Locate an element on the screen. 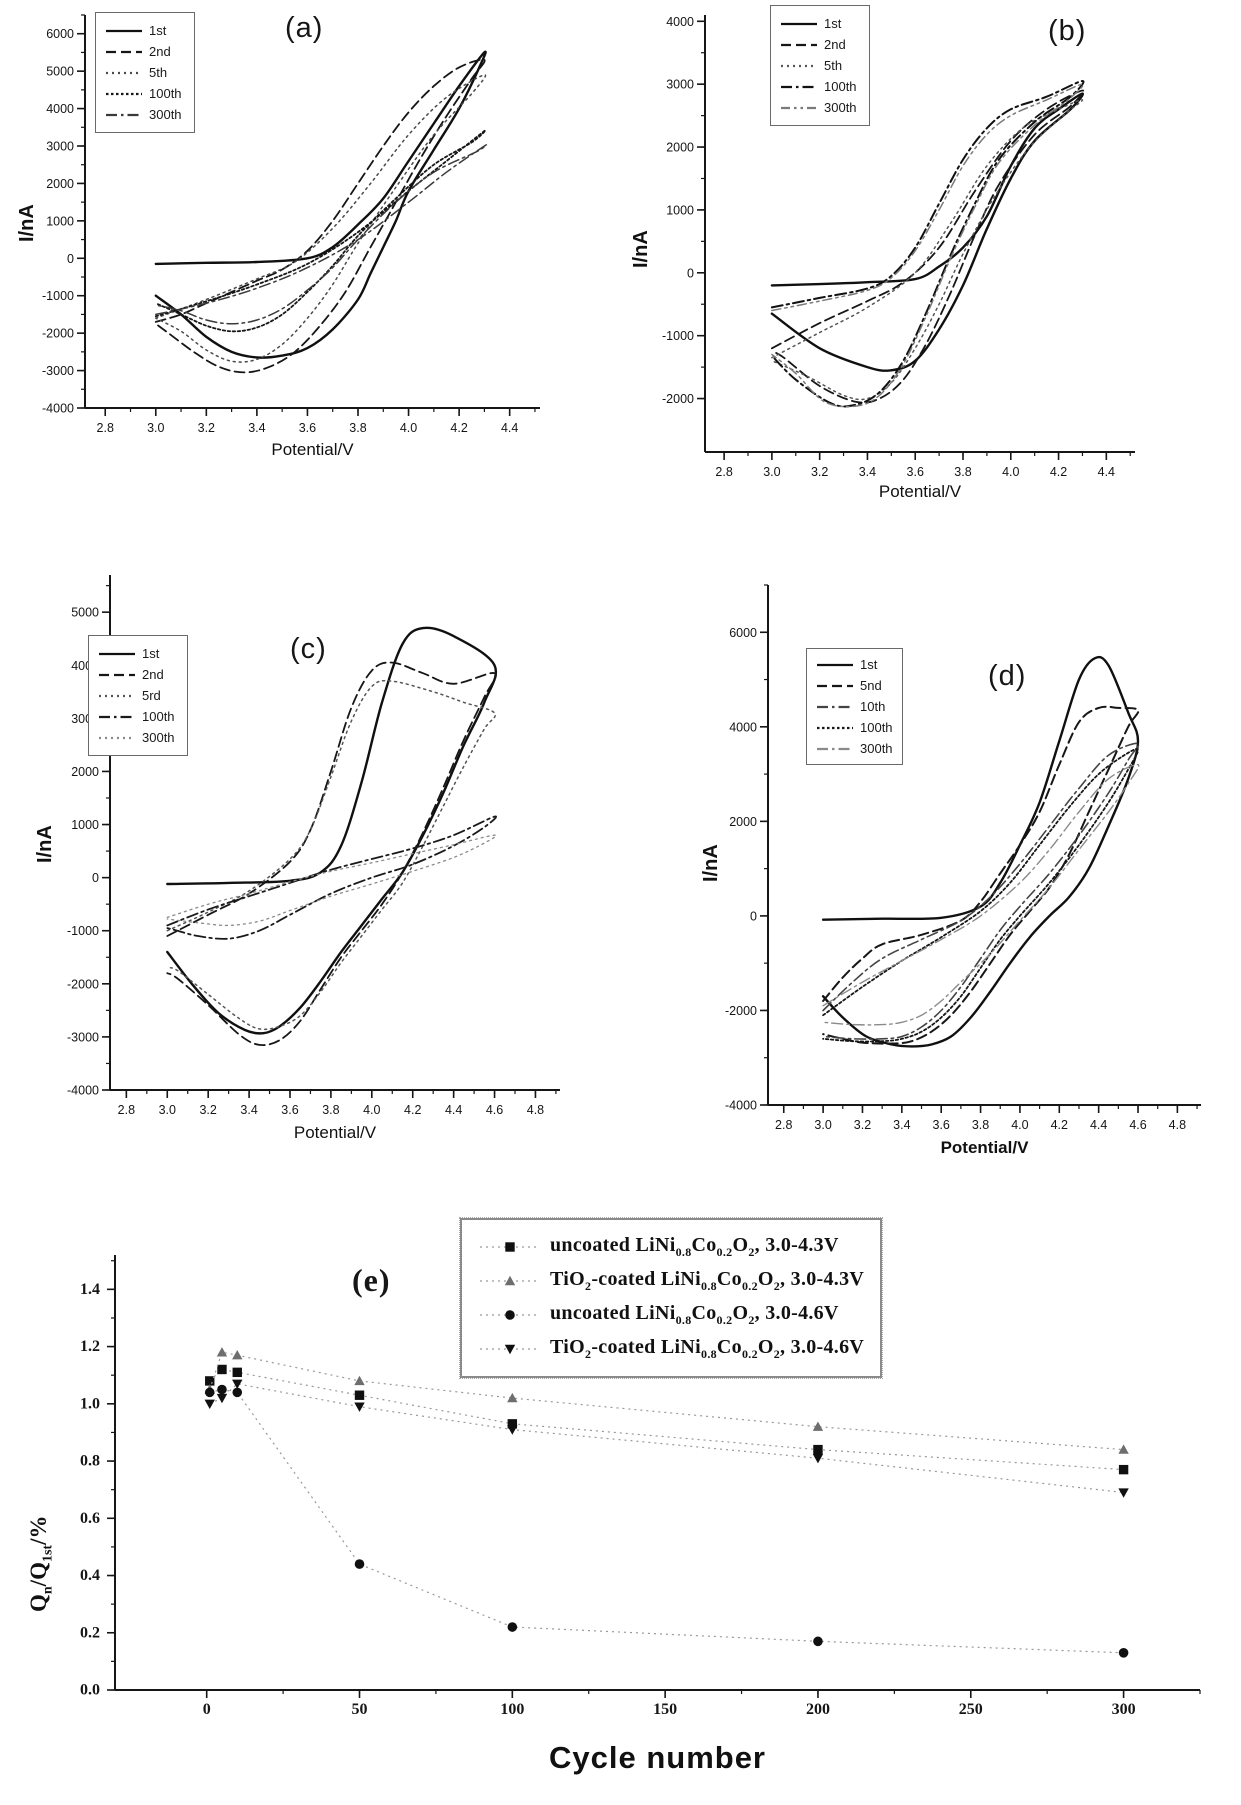 The width and height of the screenshot is (1241, 1805). y-tick-label: 1.4 is located at coordinates (90, 1289).